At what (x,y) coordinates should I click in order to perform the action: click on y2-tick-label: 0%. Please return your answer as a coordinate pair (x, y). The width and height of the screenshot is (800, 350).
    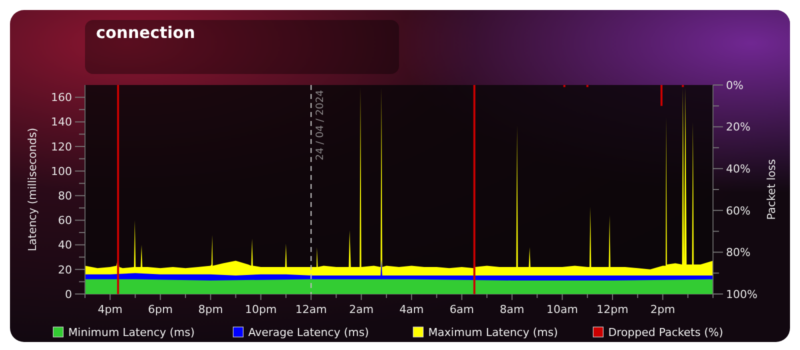
    Looking at the image, I should click on (735, 85).